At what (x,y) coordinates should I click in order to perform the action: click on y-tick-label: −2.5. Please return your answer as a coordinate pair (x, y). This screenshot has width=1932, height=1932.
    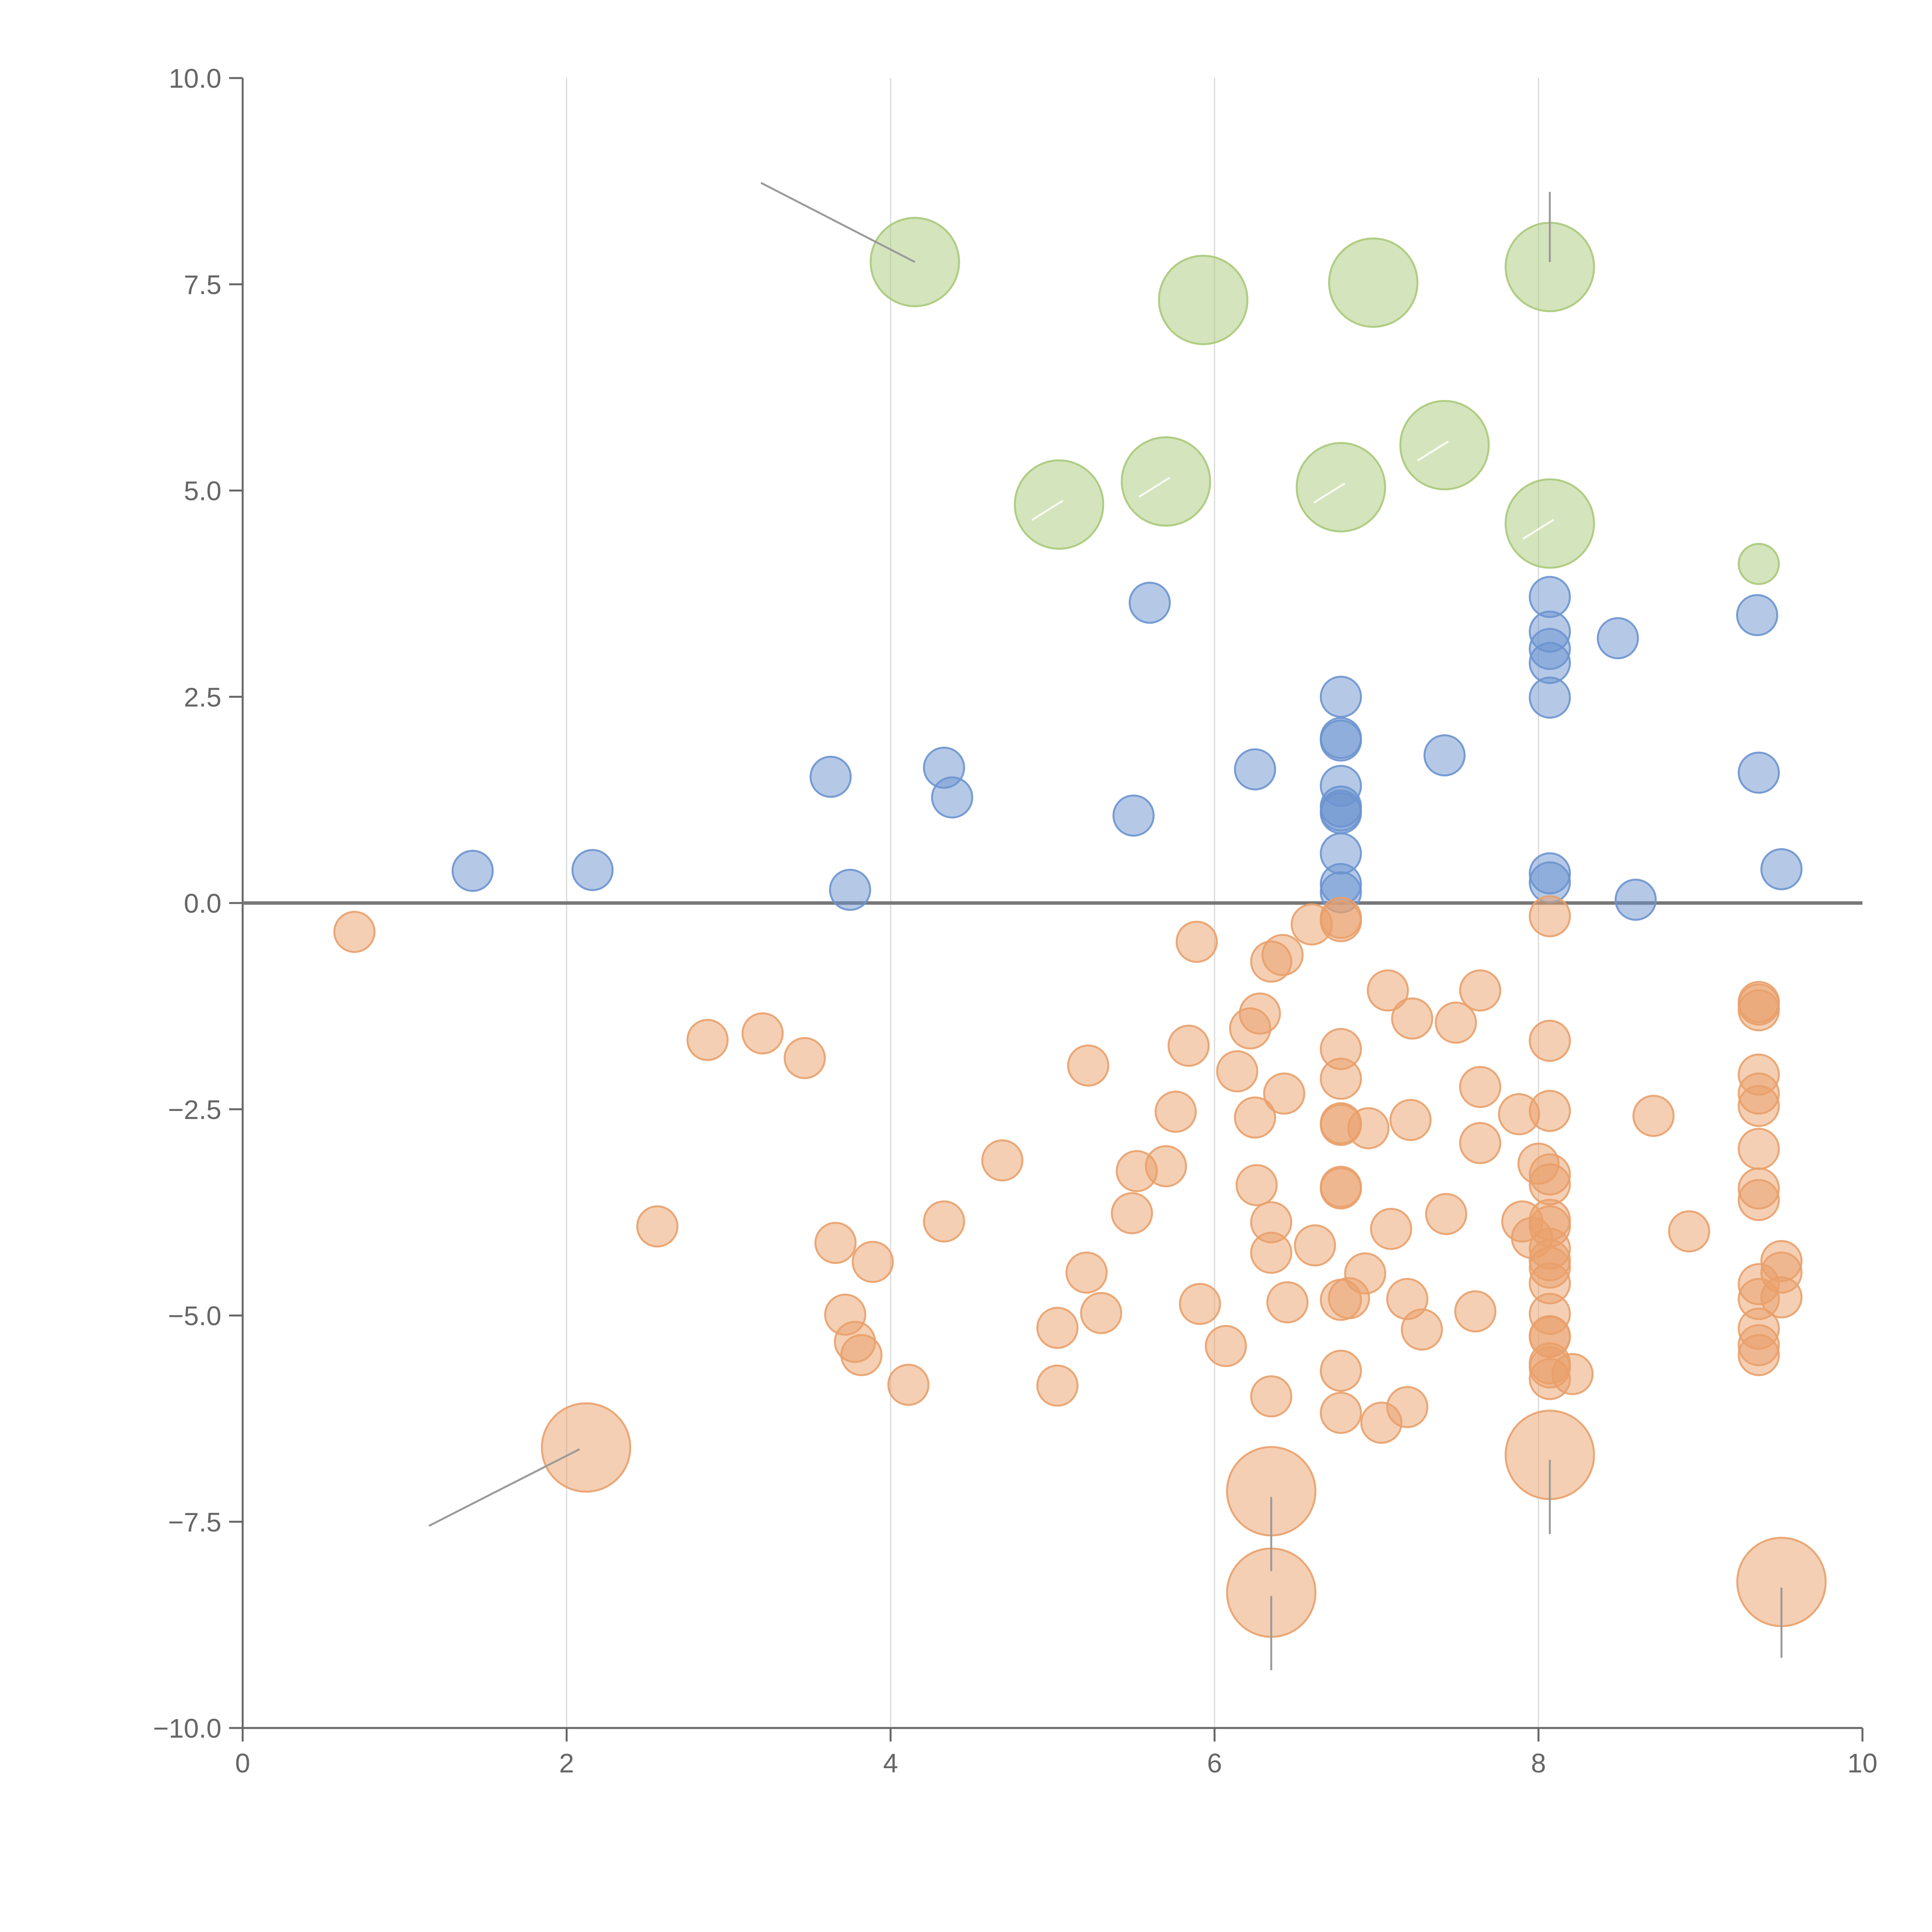
    Looking at the image, I should click on (194, 1110).